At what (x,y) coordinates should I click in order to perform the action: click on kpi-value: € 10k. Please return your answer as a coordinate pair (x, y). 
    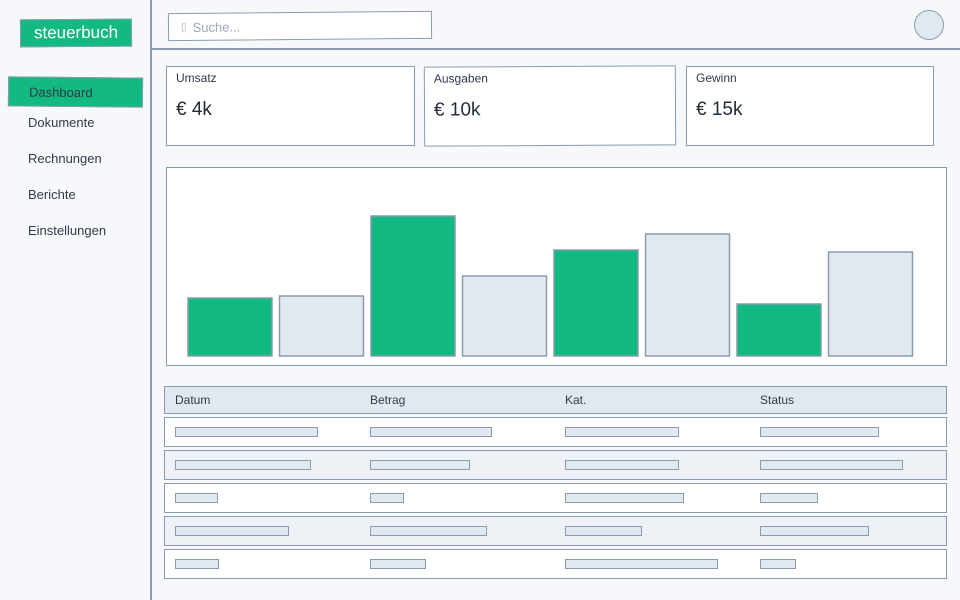
    Looking at the image, I should click on (457, 110).